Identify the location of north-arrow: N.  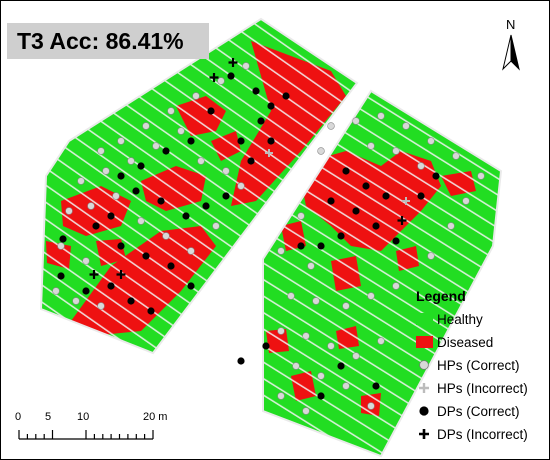
(515, 44).